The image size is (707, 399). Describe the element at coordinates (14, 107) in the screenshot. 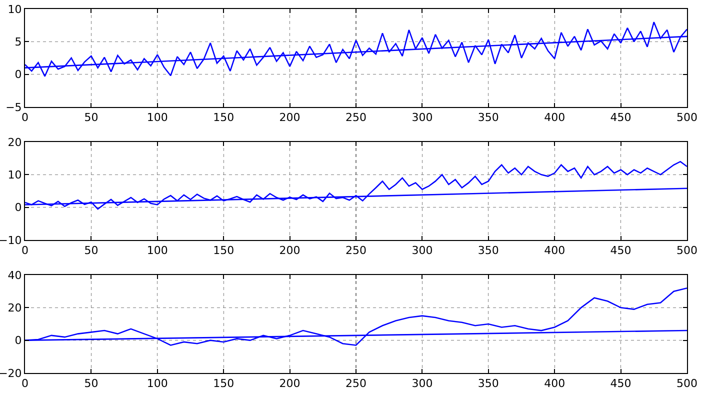

I see `y-tick-label: −5` at that location.